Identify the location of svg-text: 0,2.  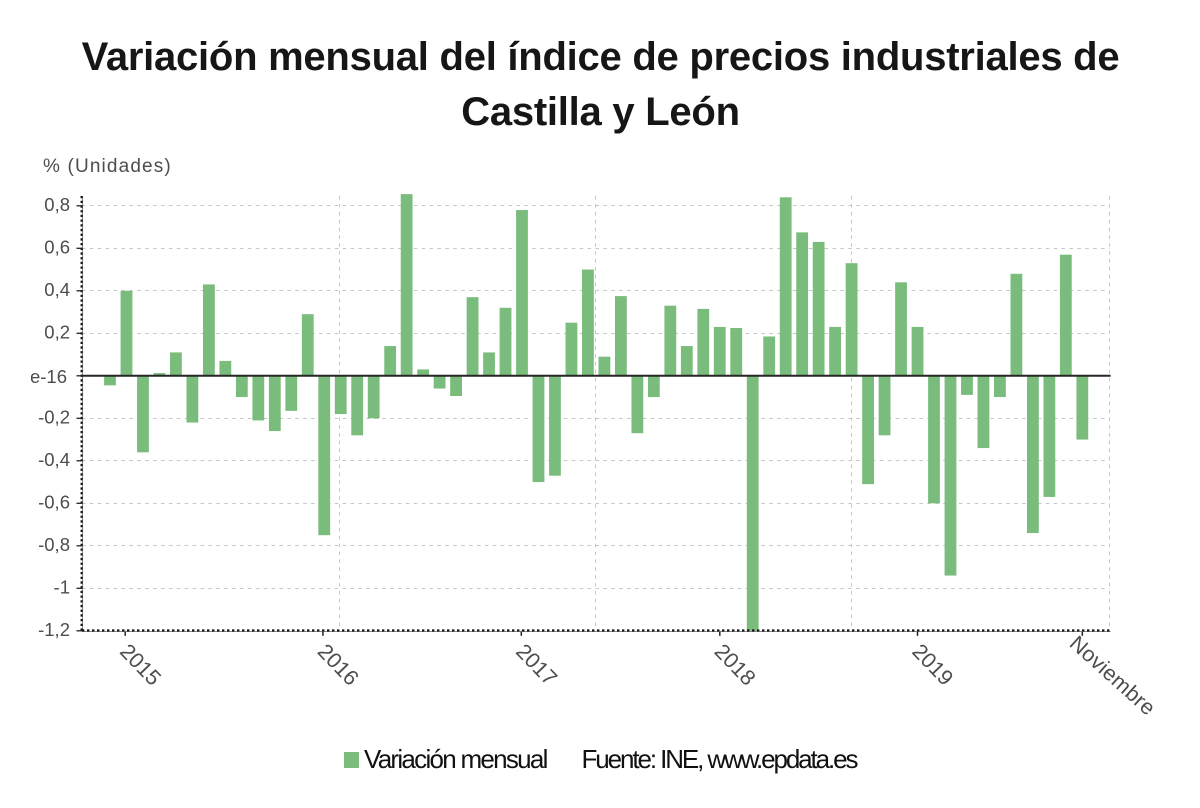
(57, 331).